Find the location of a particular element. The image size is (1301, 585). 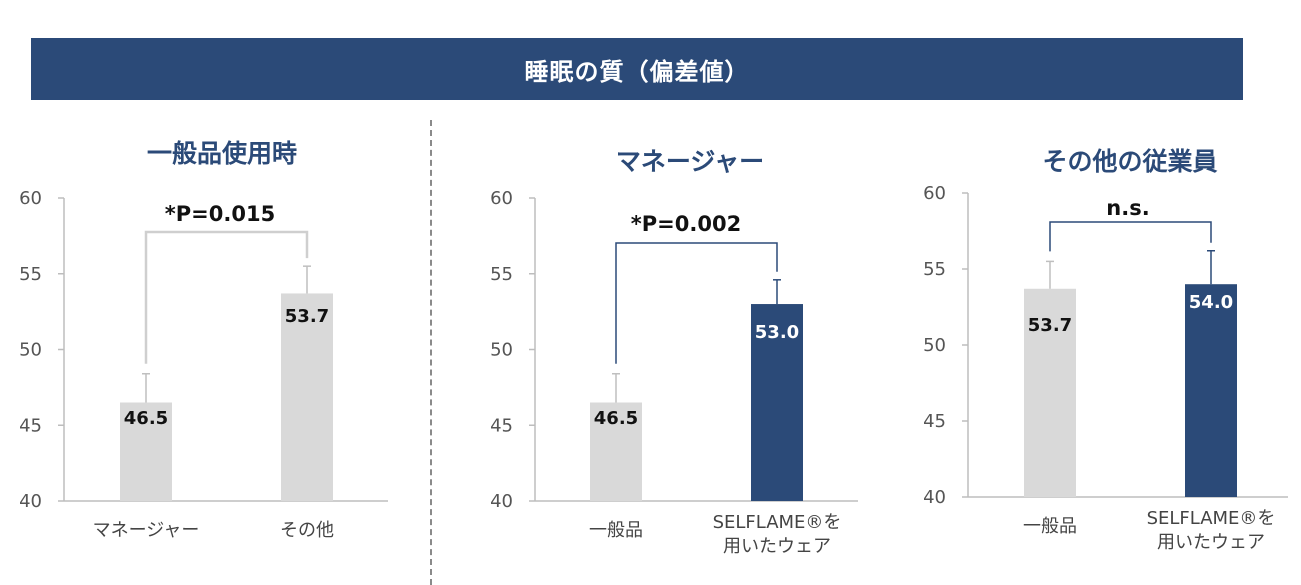

significance-label: *P=0.015 is located at coordinates (220, 214).